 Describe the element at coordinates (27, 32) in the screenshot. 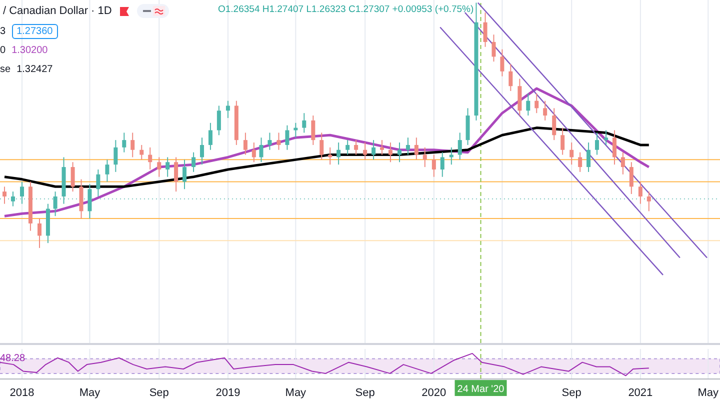

I see `annotation: 3 1.27360` at that location.